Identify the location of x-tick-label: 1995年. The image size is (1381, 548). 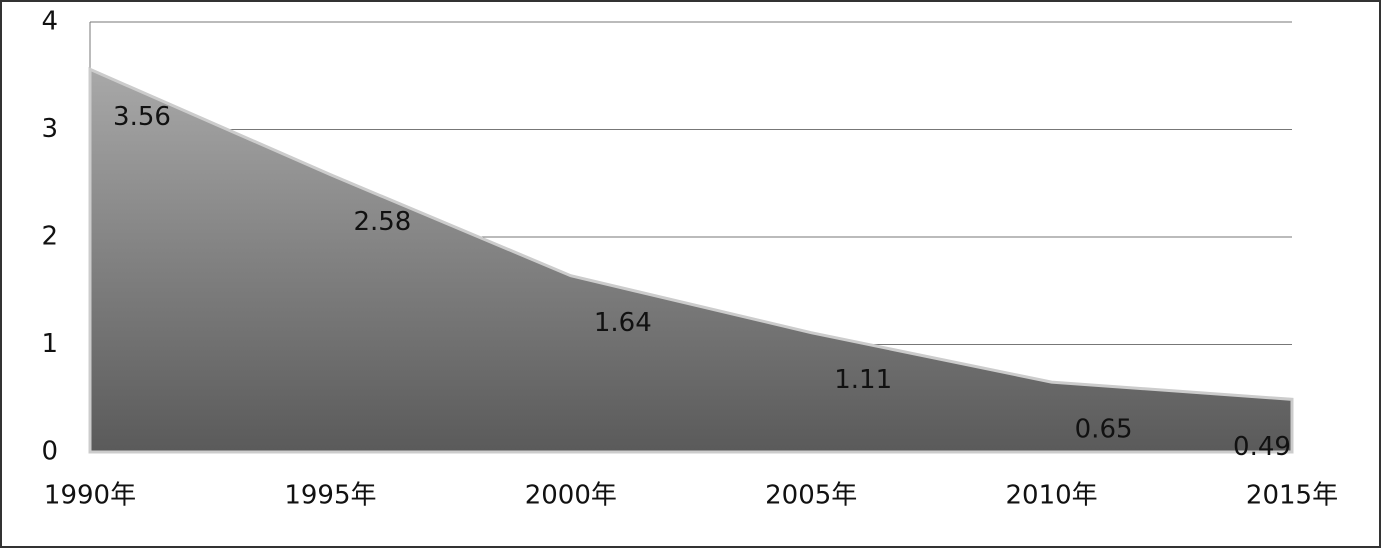
(330, 496).